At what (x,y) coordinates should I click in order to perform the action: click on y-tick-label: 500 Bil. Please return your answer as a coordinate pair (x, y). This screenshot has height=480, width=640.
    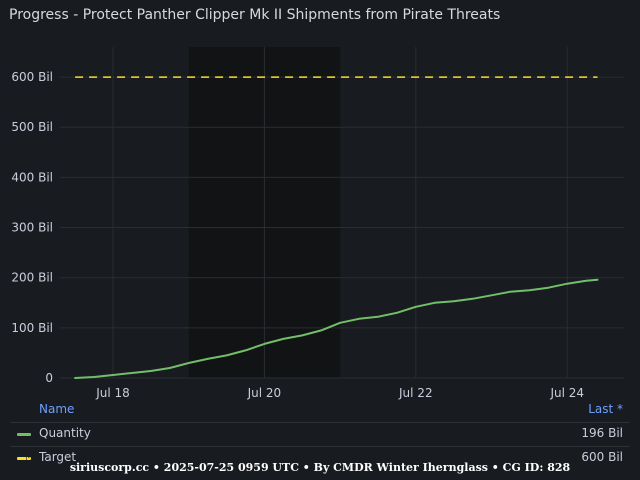
    Looking at the image, I should click on (32, 127).